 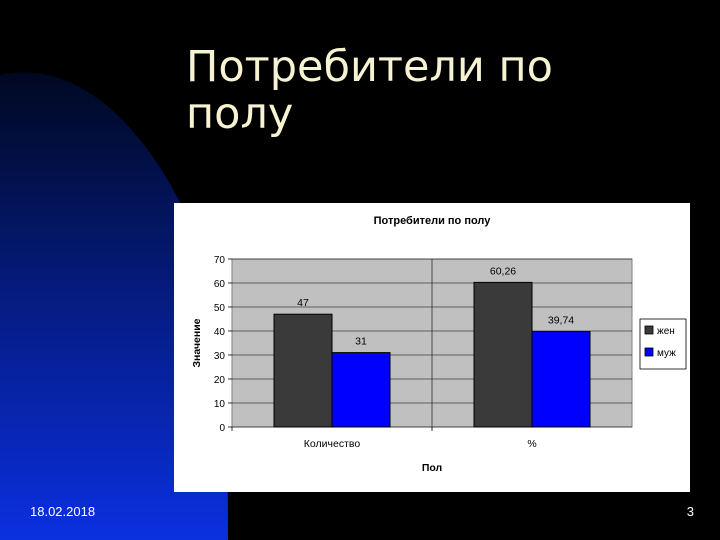 I want to click on y-tick-label: 50, so click(x=220, y=308).